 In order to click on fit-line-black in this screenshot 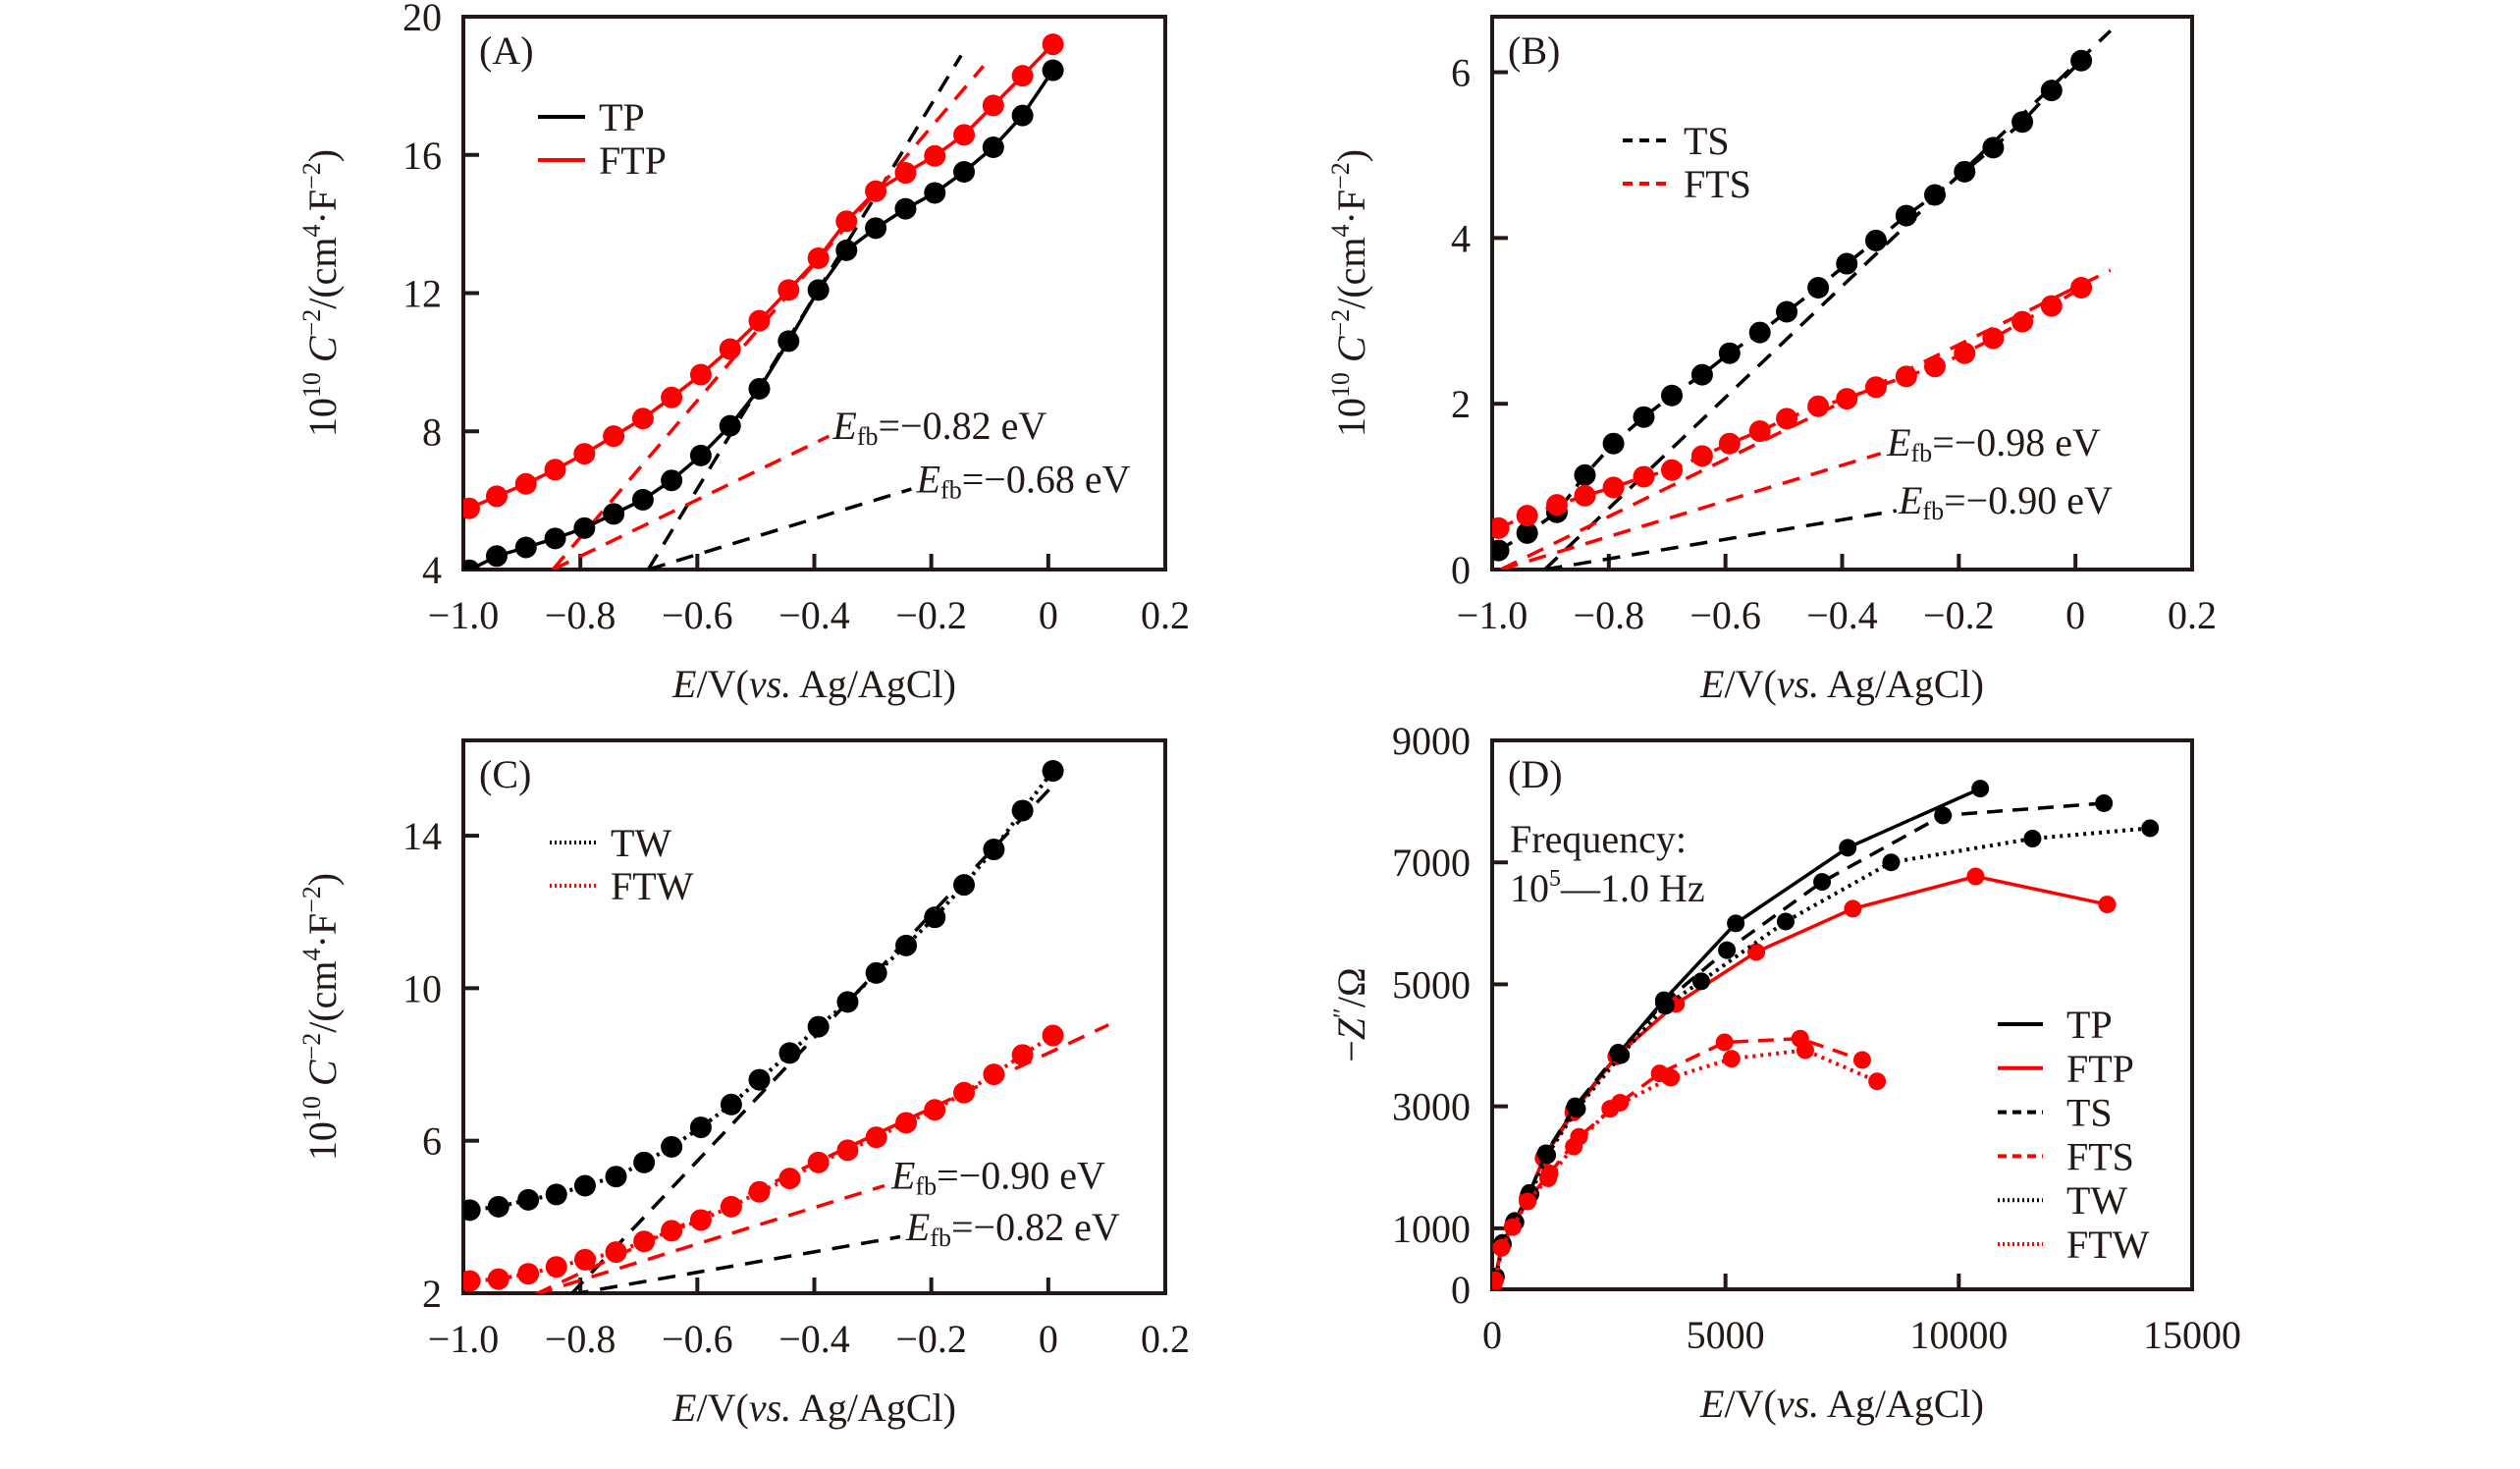, I will do `click(1721, 539)`.